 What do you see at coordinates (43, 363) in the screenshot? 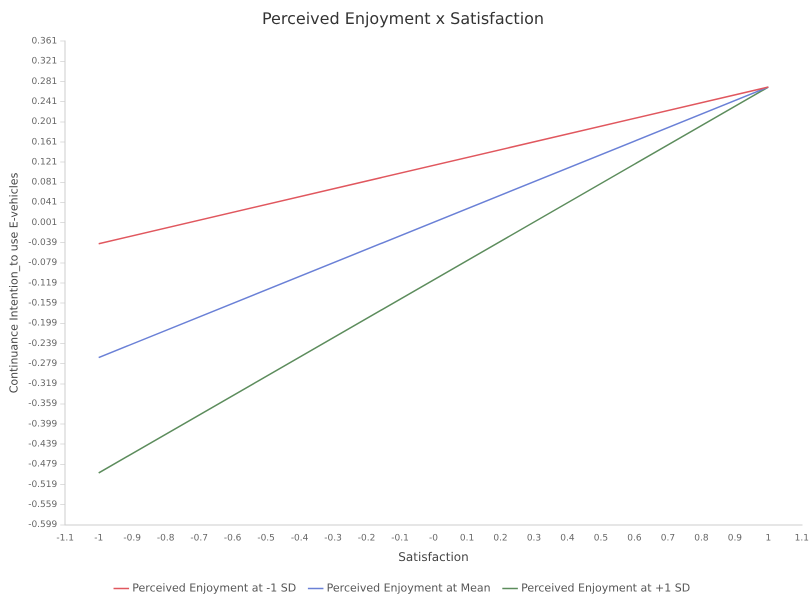
I see `y-tick-label: -0.279` at bounding box center [43, 363].